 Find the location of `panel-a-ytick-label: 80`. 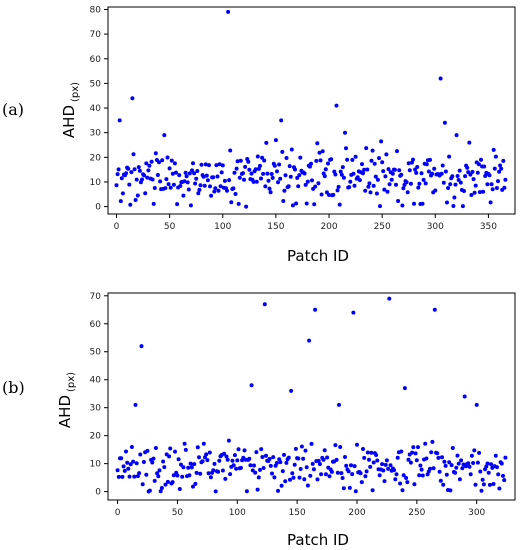

panel-a-ytick-label: 80 is located at coordinates (96, 10).